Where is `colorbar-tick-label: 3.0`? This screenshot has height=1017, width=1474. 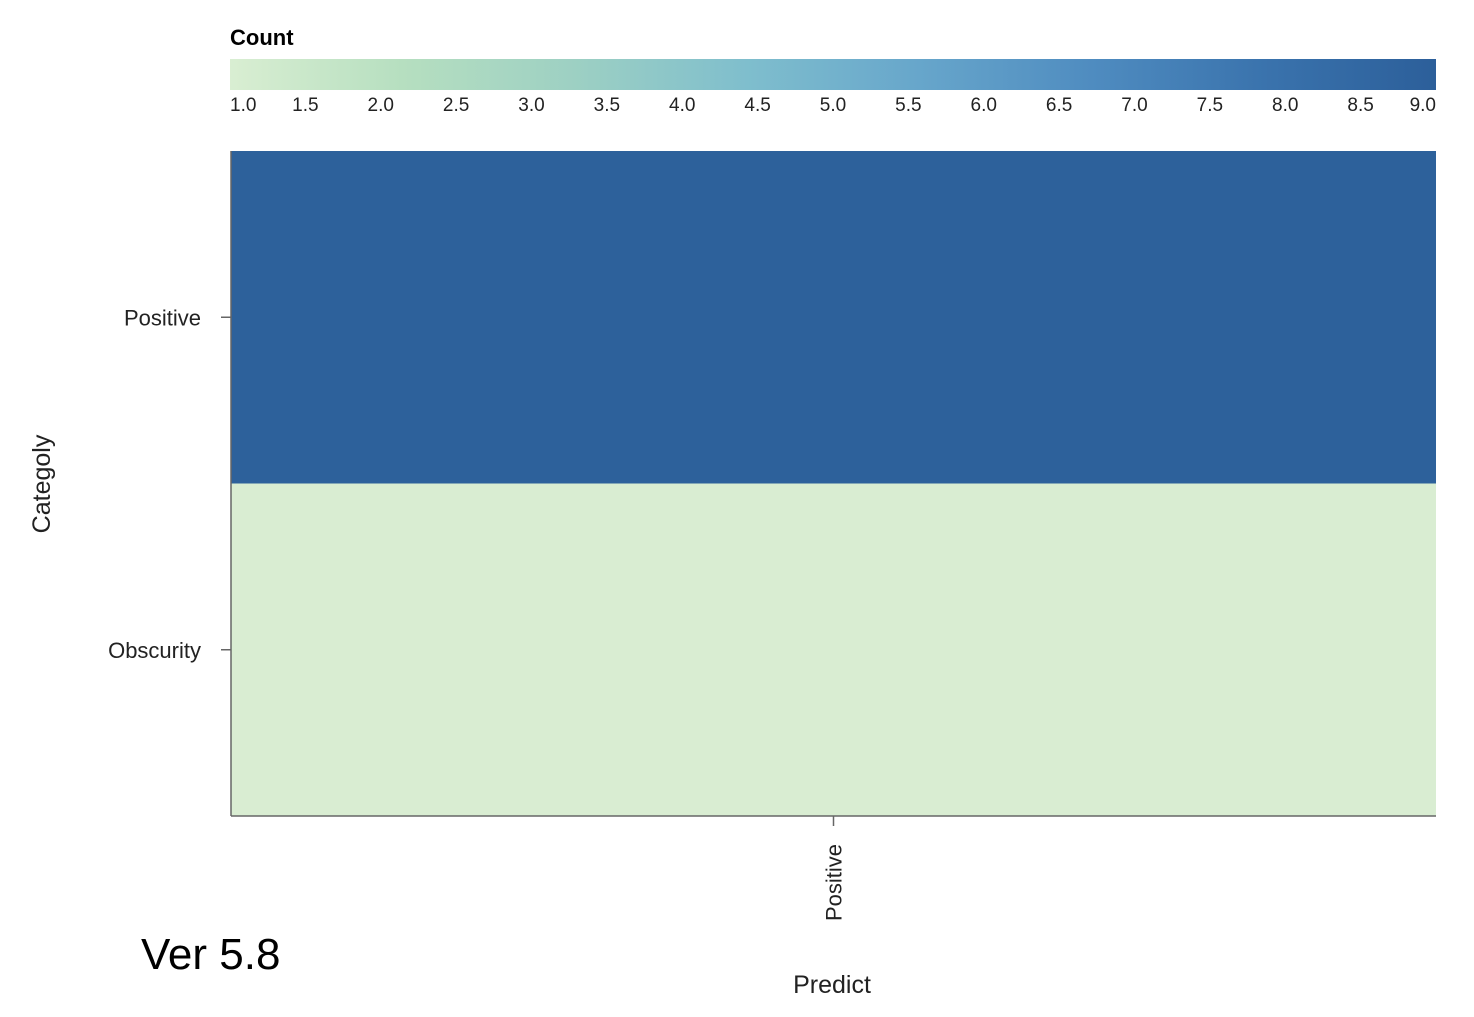
colorbar-tick-label: 3.0 is located at coordinates (531, 105).